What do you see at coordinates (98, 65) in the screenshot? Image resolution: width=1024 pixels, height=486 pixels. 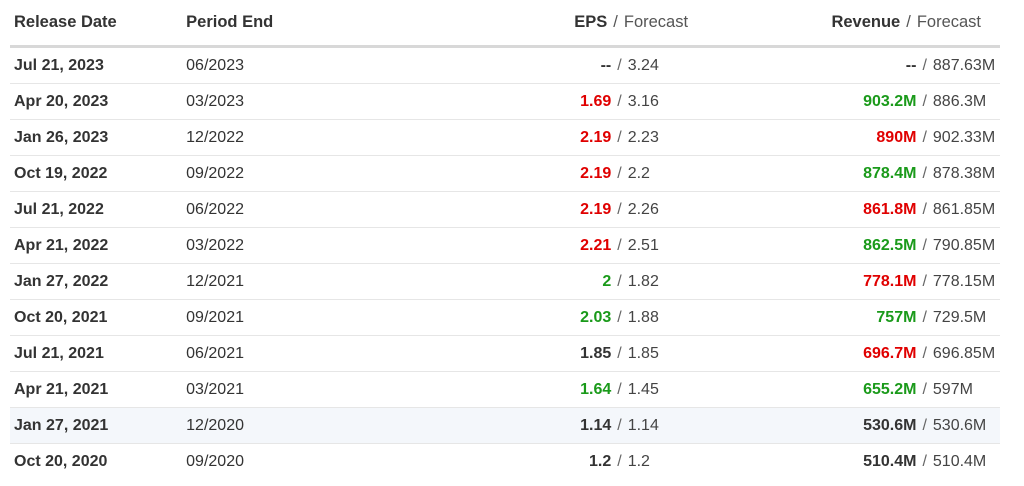 I see `release-date-cell: Jul 21, 2023` at bounding box center [98, 65].